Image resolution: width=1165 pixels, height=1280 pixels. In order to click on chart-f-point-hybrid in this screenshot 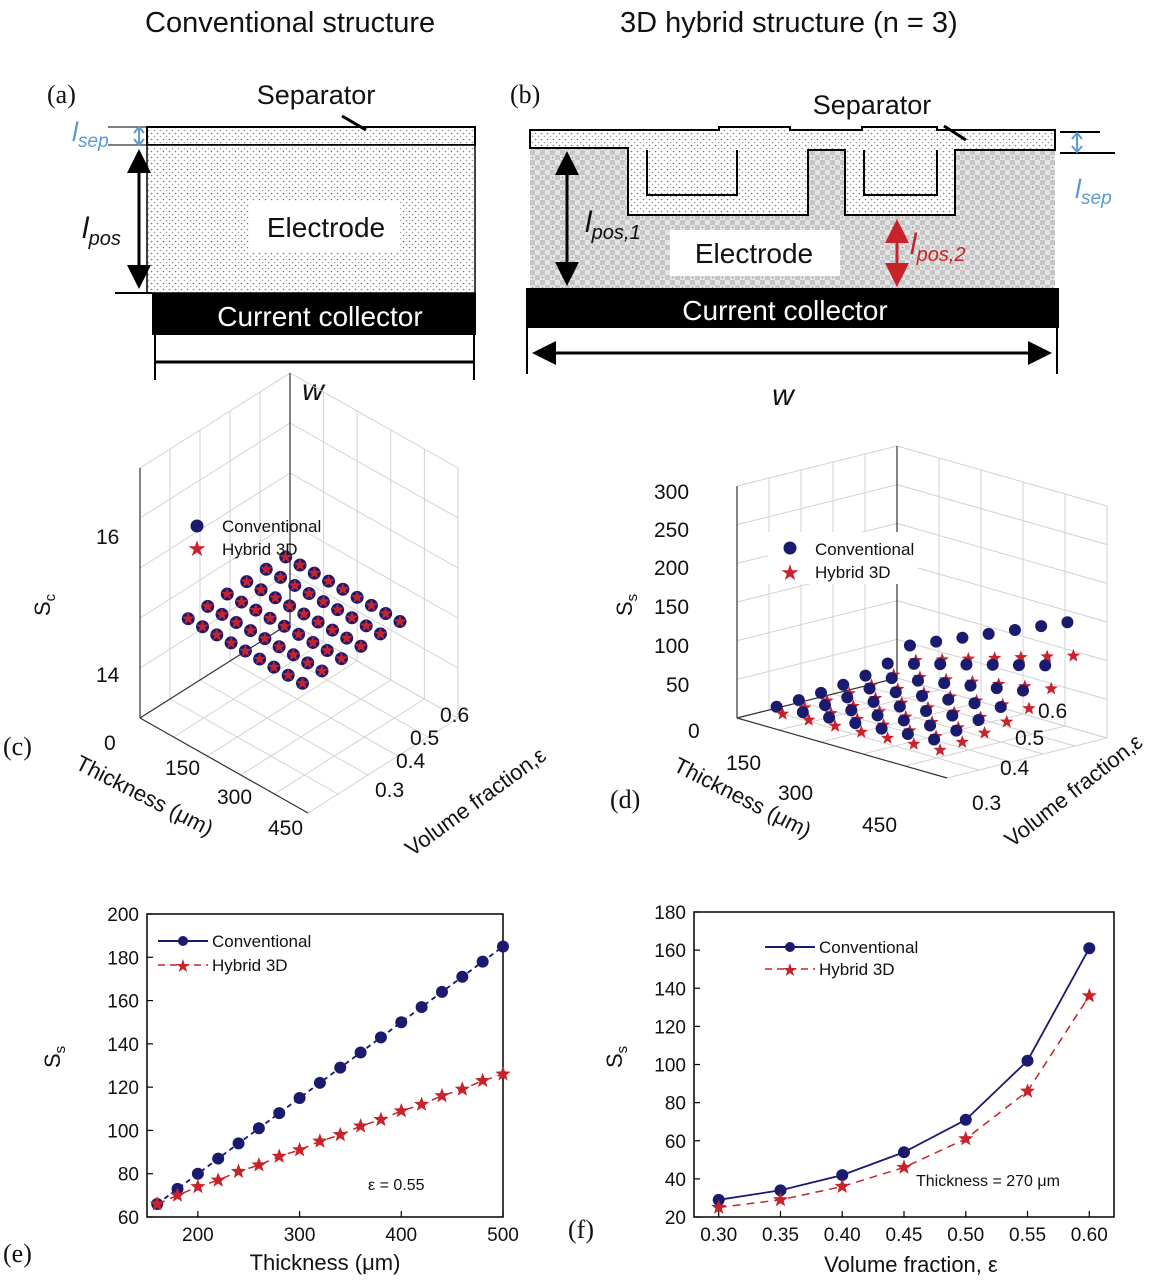, I will do `click(719, 1206)`.